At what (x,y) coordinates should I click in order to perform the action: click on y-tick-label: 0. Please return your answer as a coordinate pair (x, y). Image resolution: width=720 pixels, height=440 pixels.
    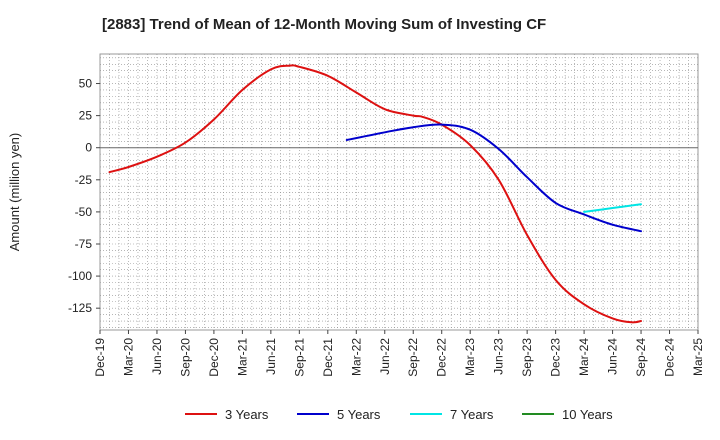
    Looking at the image, I should click on (88, 148).